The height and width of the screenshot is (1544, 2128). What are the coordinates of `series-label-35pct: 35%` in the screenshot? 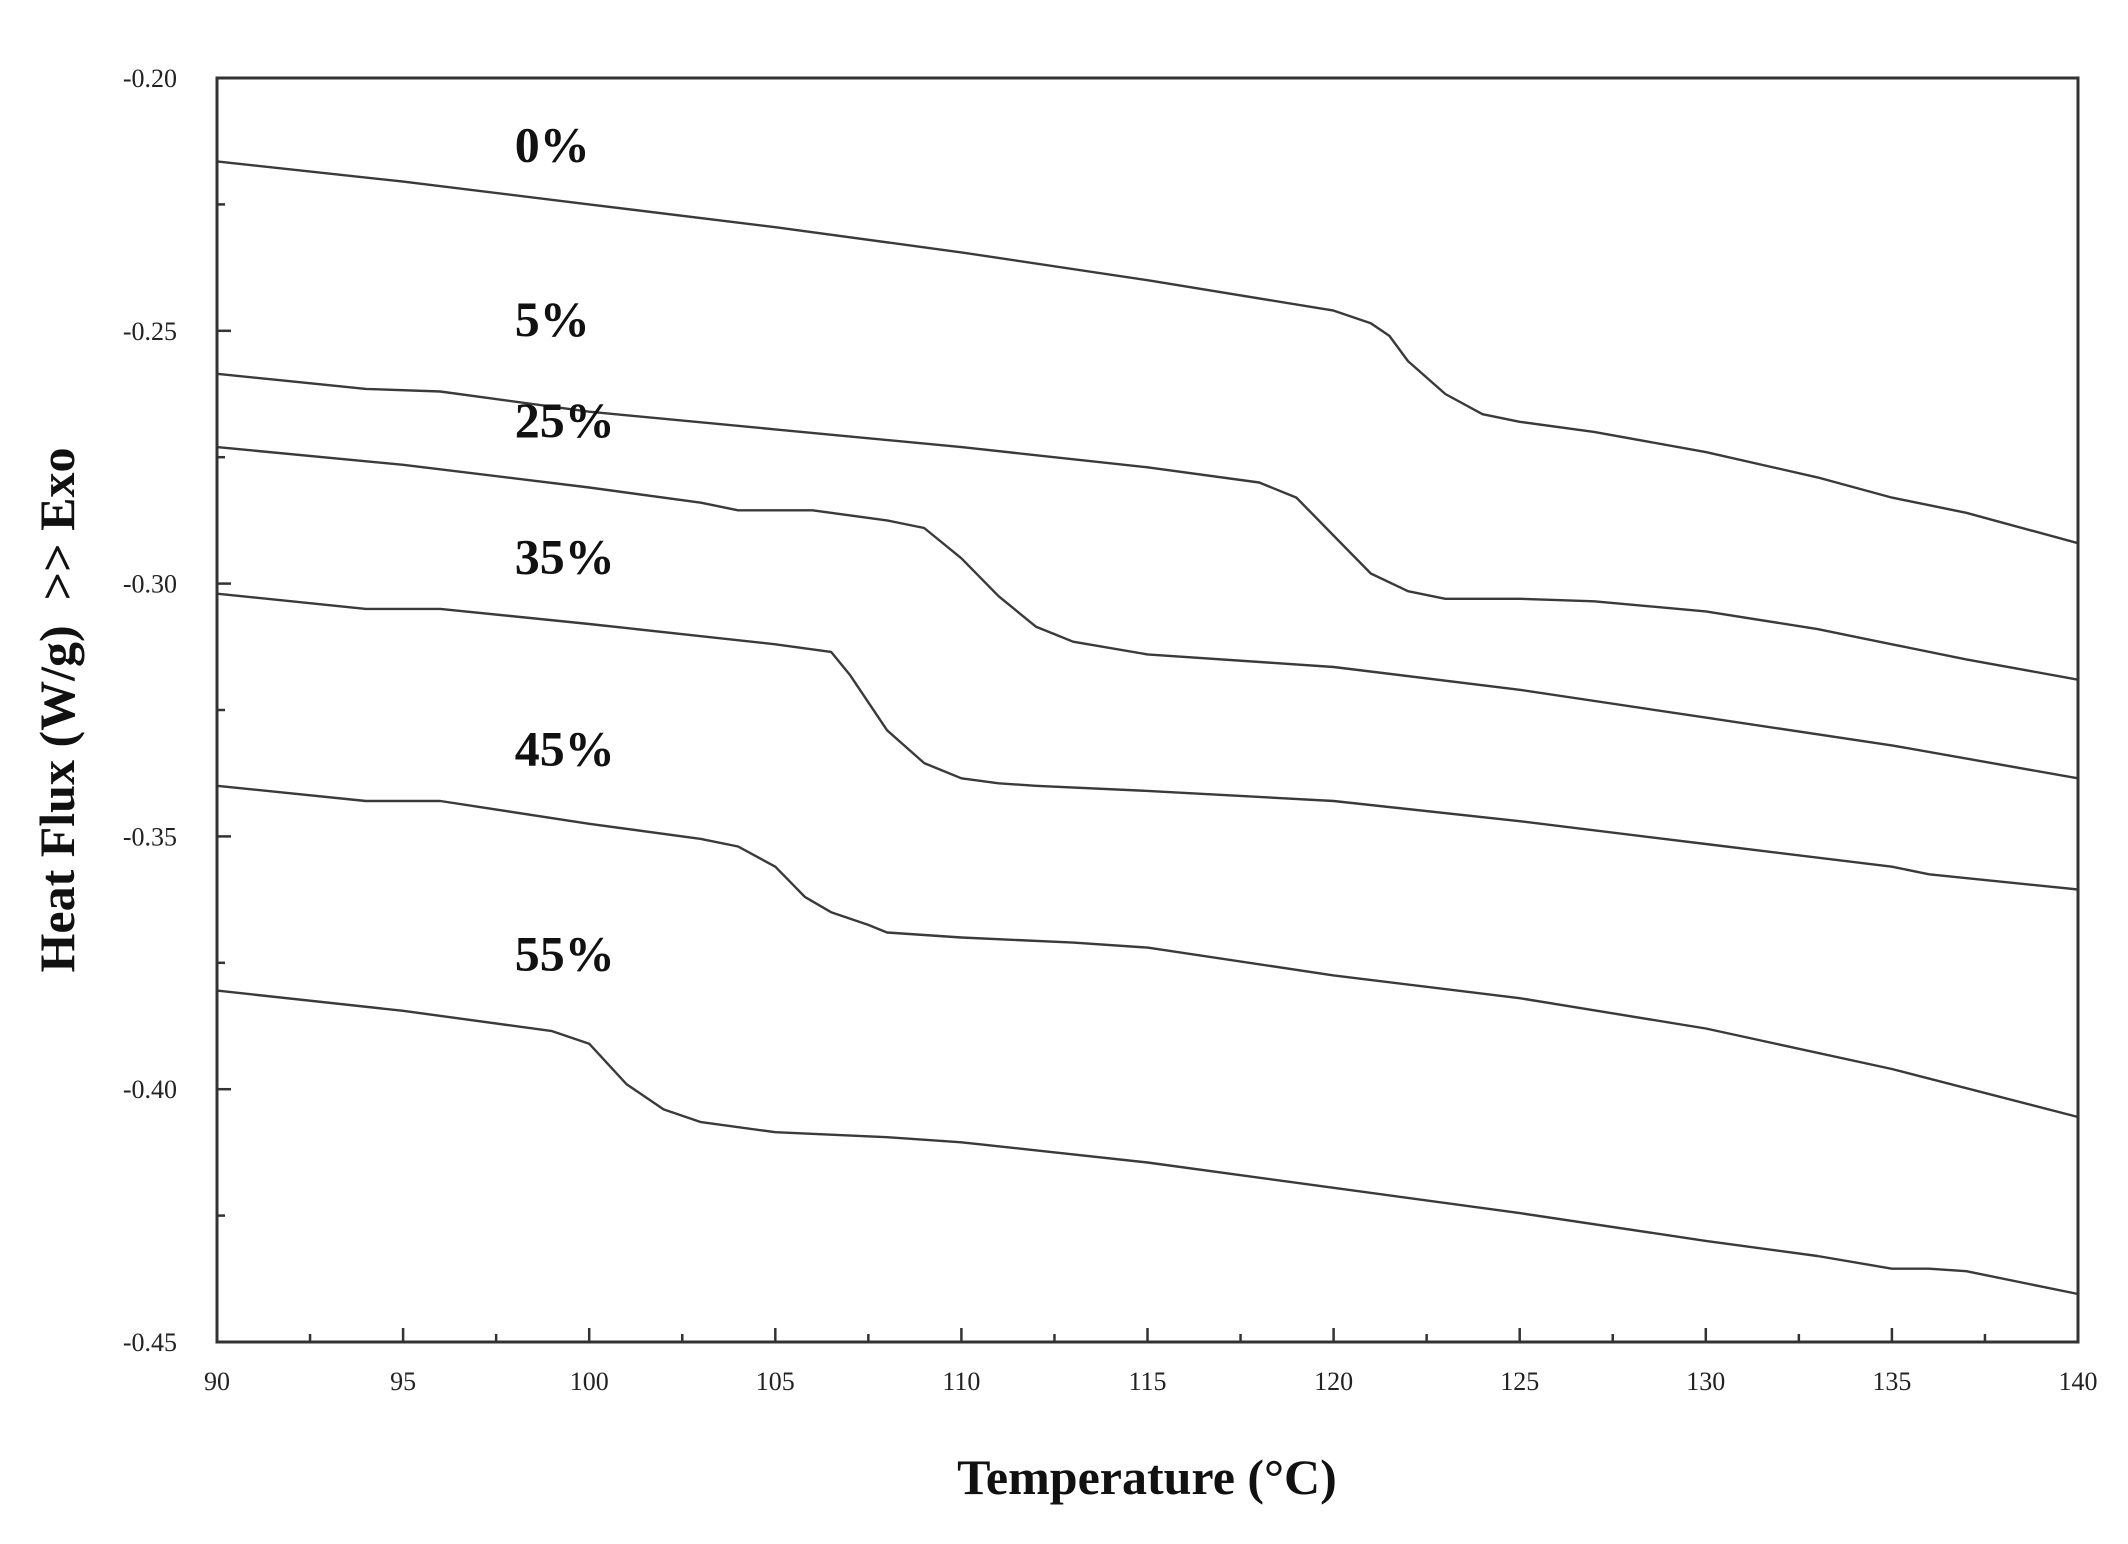 It's located at (565, 556).